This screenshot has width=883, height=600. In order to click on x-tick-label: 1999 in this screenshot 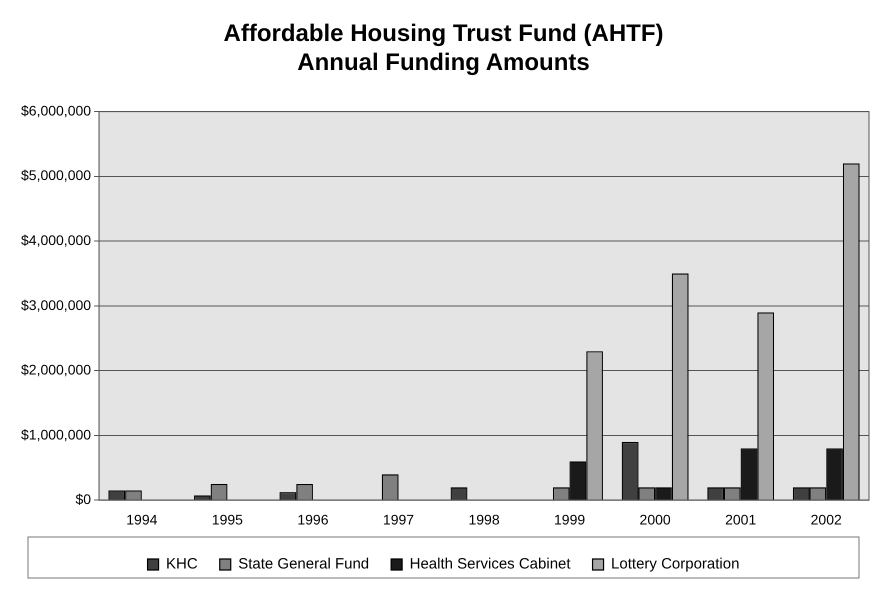, I will do `click(570, 519)`.